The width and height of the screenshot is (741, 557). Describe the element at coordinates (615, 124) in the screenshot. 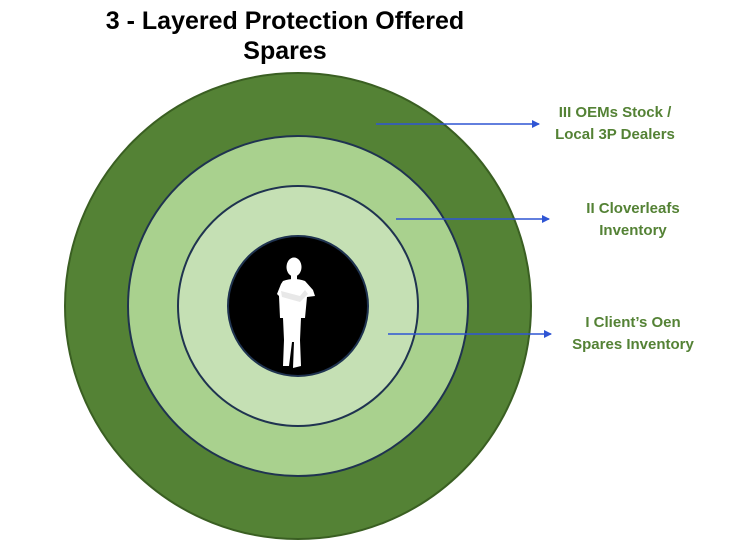

I see `label-oem-stock: III OEMs Stock / Local 3P Dealers` at that location.